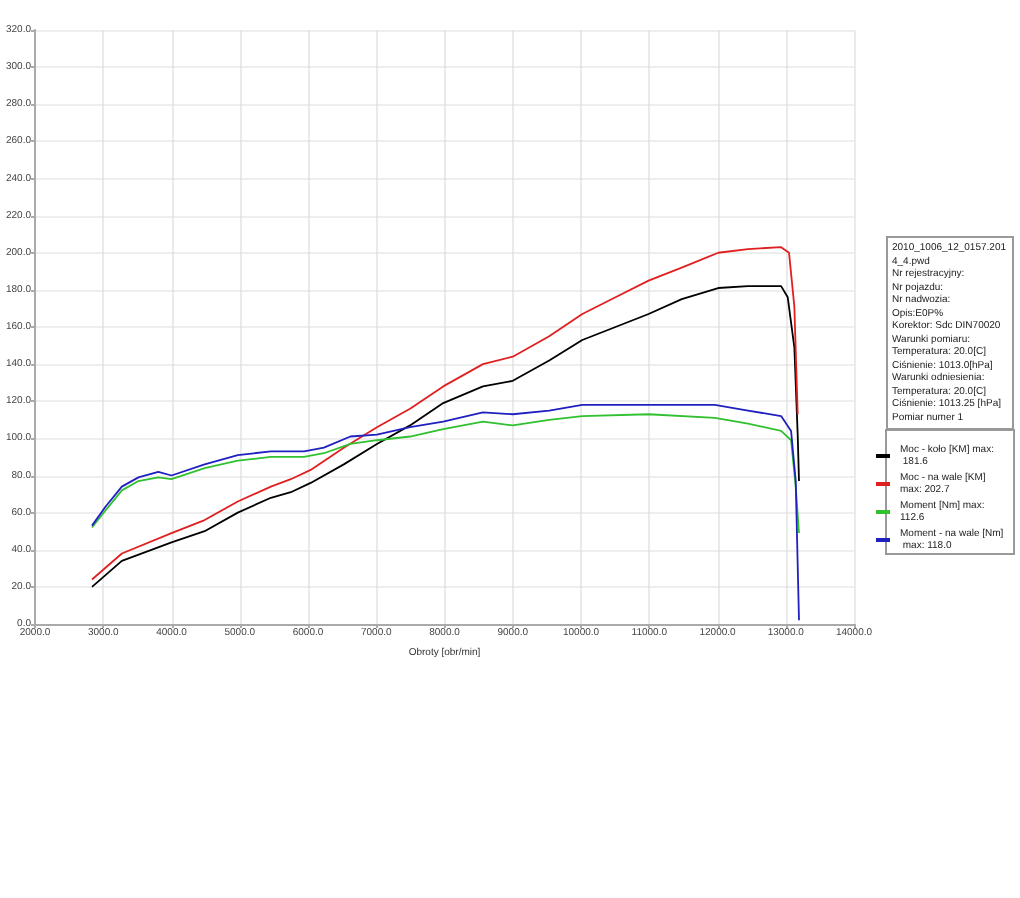  I want to click on line-series, so click(445, 473).